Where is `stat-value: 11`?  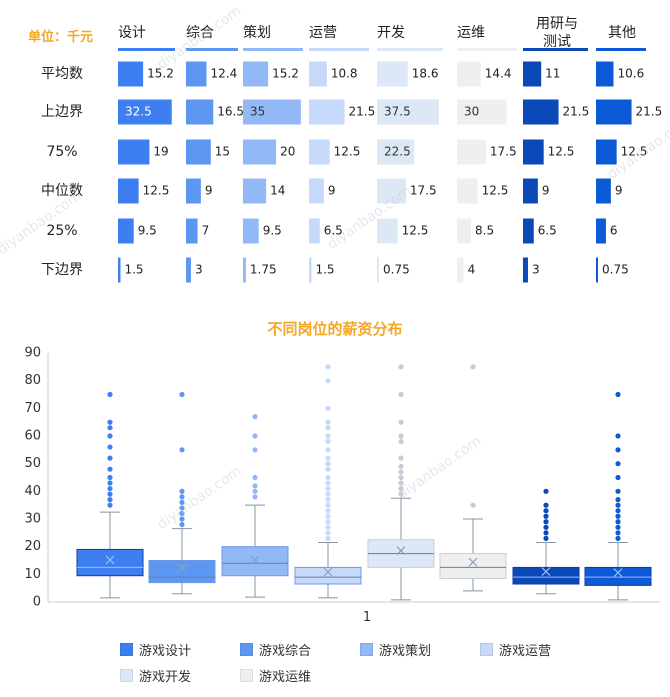 stat-value: 11 is located at coordinates (552, 74).